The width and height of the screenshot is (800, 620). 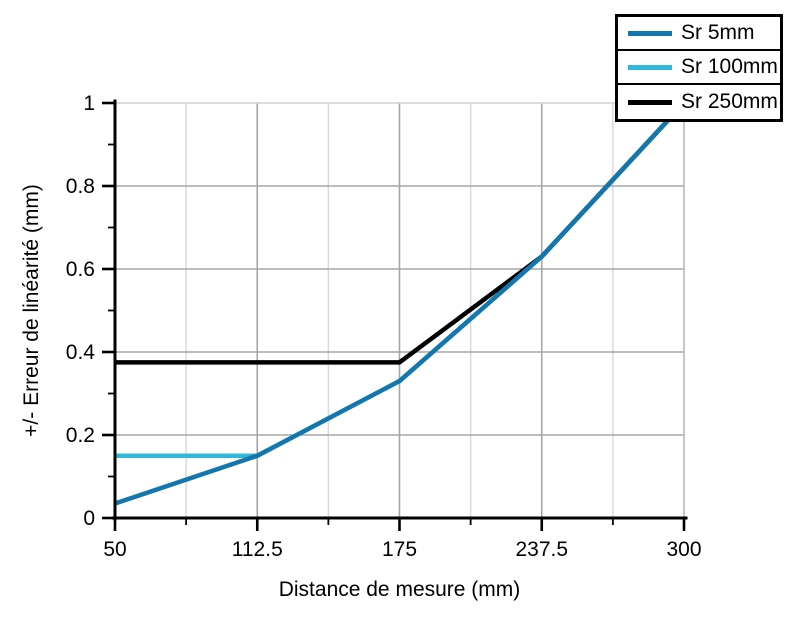 What do you see at coordinates (650, 33) in the screenshot?
I see `legend-swatch-sr-5mm` at bounding box center [650, 33].